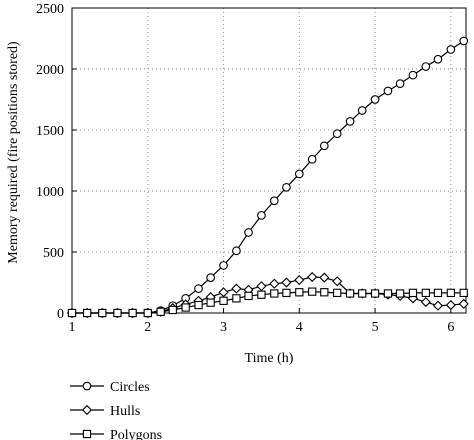  What do you see at coordinates (130, 387) in the screenshot?
I see `legend-label: Circles` at bounding box center [130, 387].